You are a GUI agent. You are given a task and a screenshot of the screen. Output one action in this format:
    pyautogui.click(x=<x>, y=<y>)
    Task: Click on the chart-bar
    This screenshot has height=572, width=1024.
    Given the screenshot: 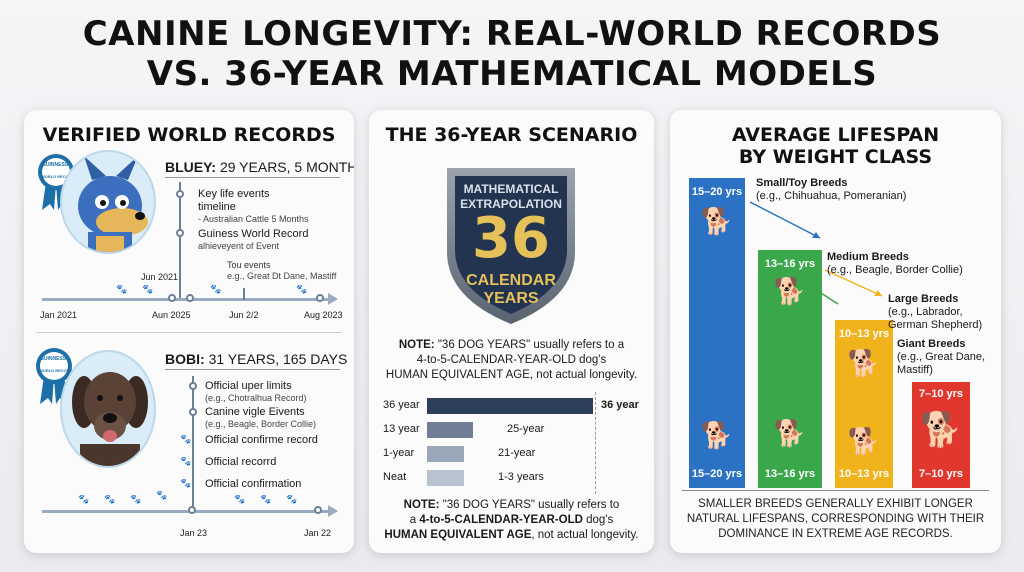 What is the action you would take?
    pyautogui.click(x=450, y=430)
    